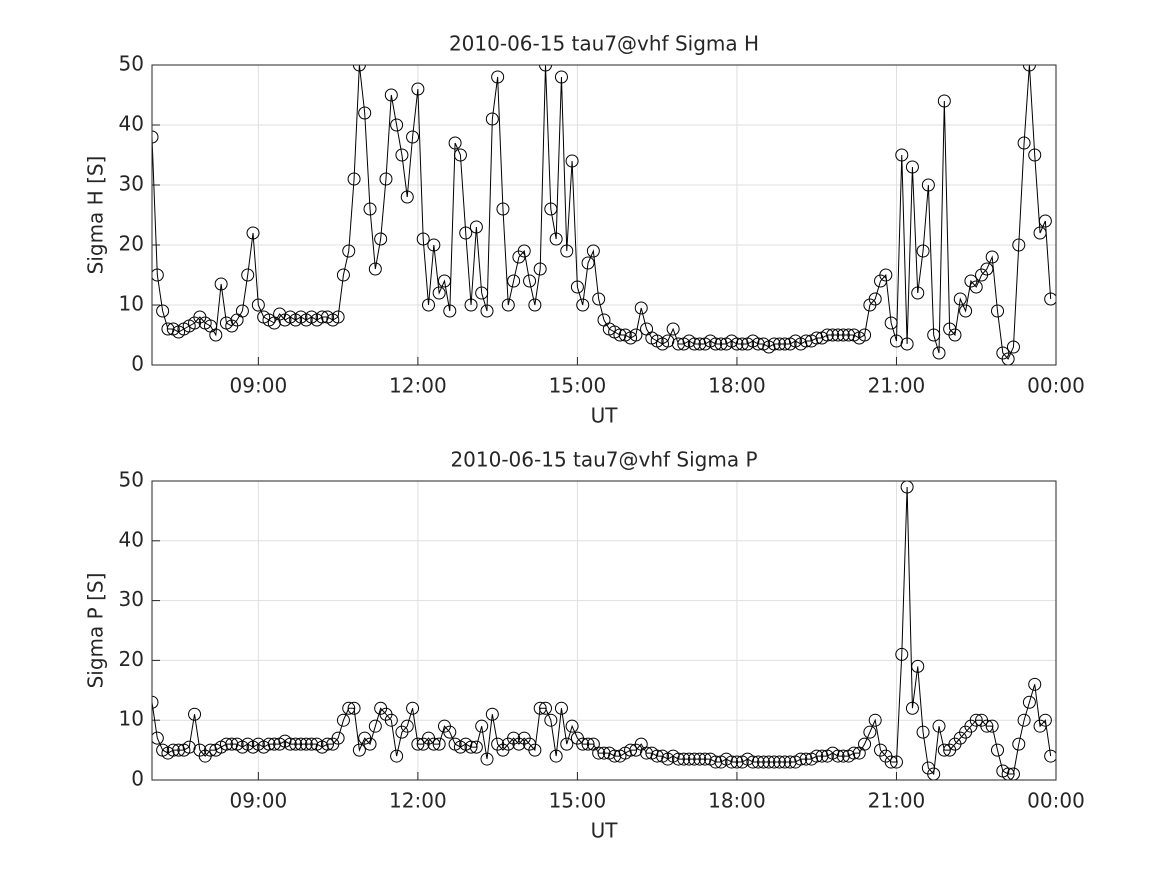 The image size is (1167, 875). I want to click on y-tick-label: 20, so click(131, 659).